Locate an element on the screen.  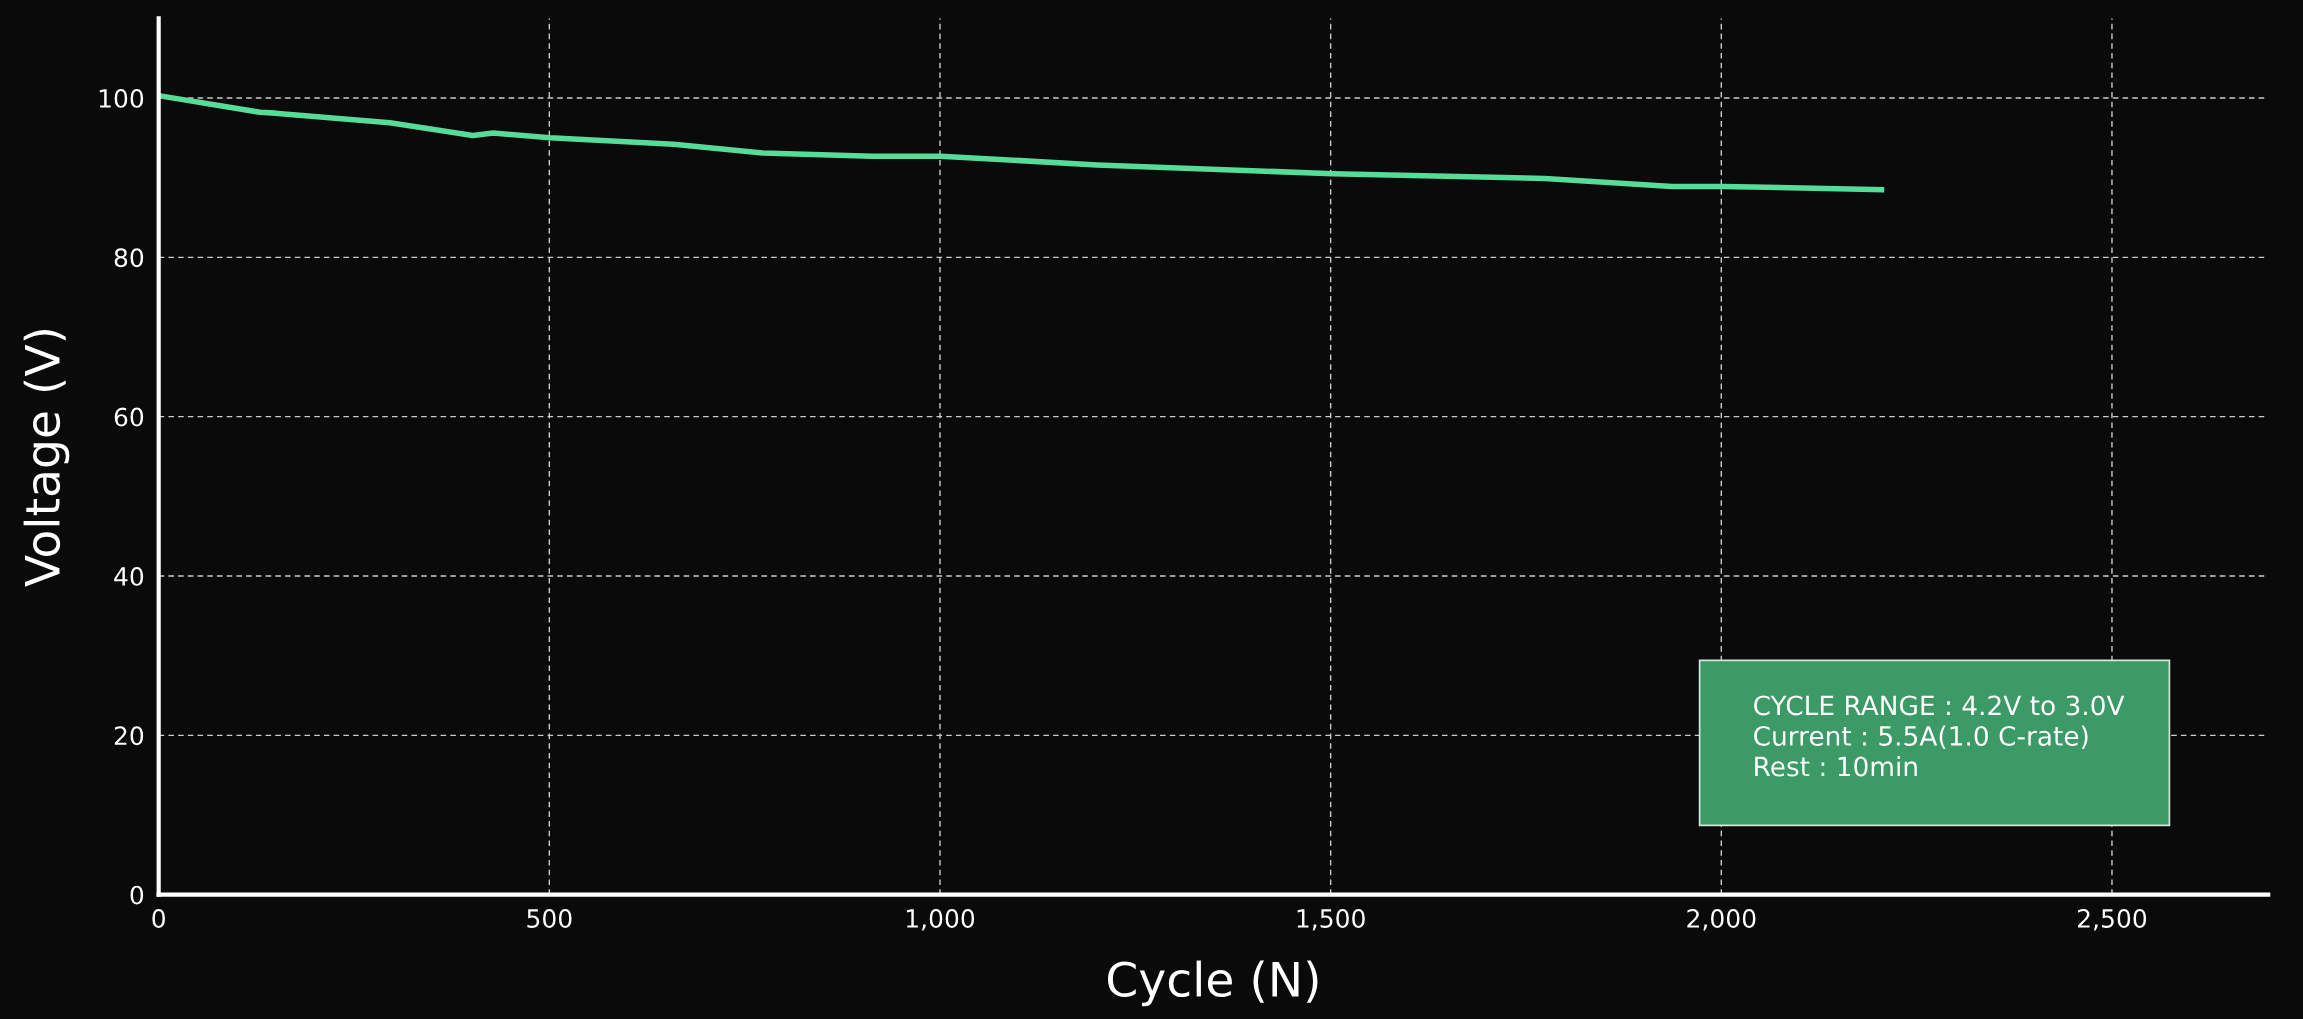
y-tick-label: 80 is located at coordinates (129, 258).